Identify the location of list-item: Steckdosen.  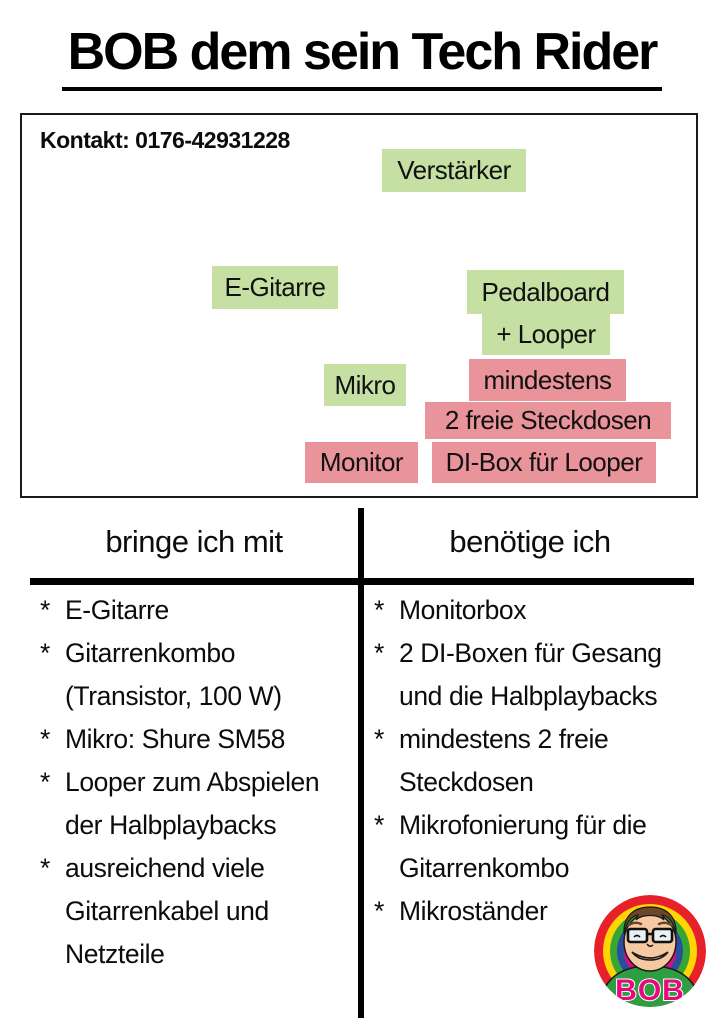
(539, 782).